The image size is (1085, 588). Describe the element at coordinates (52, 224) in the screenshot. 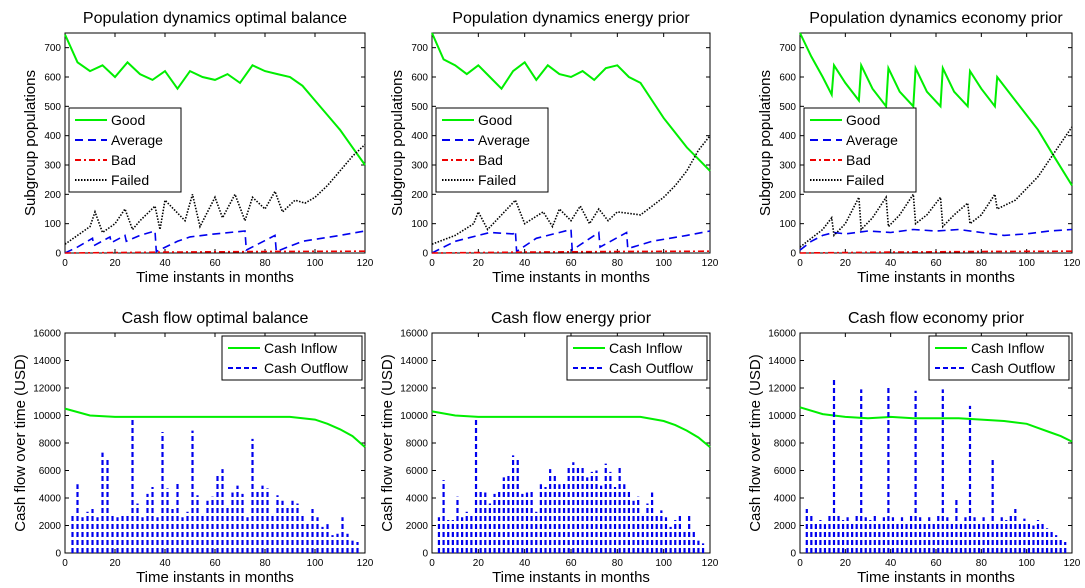

I see `y-tick-label: 100` at that location.